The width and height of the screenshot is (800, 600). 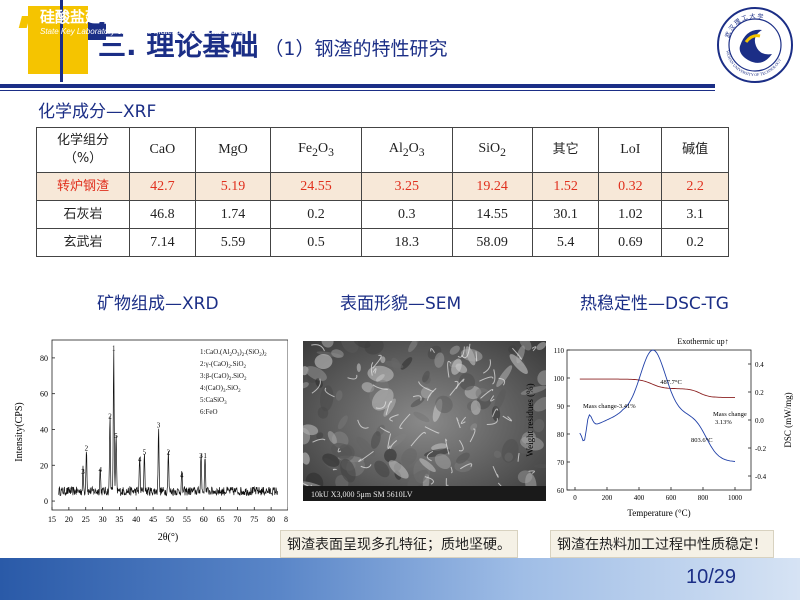 I want to click on header-vertical-line, so click(x=61, y=41).